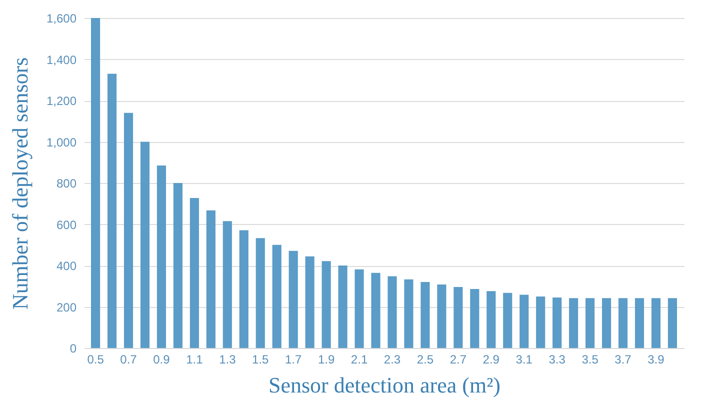 The height and width of the screenshot is (416, 710). I want to click on y-tick-label: 800, so click(66, 183).